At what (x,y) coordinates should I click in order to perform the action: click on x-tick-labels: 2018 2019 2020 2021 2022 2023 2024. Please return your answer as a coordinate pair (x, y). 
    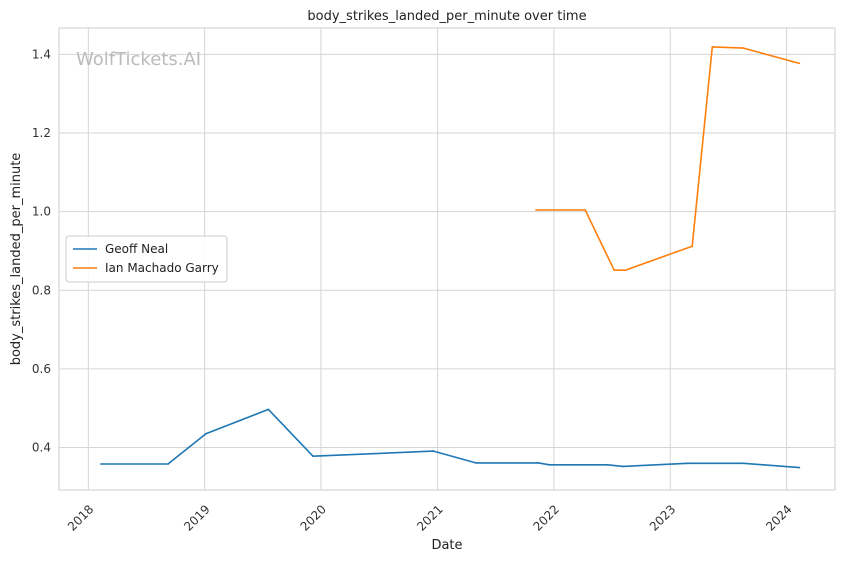
    Looking at the image, I should click on (430, 517).